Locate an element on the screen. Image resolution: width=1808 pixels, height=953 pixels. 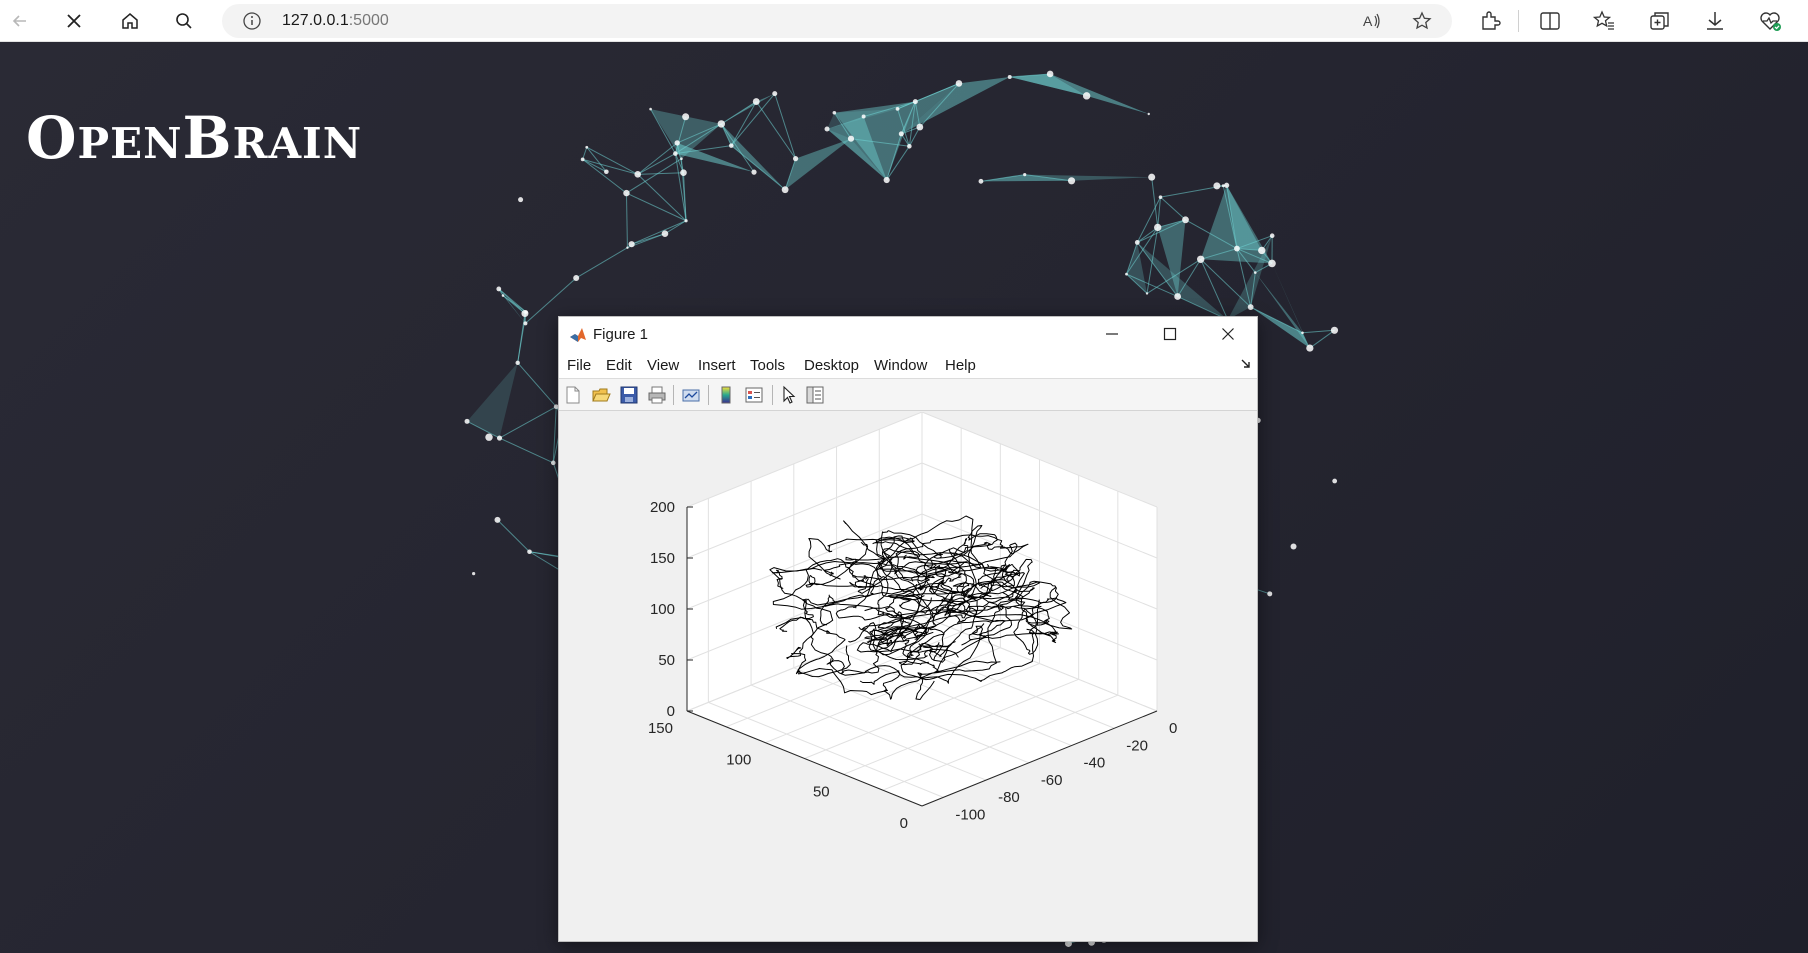
favorite-star-icon is located at coordinates (1422, 21).